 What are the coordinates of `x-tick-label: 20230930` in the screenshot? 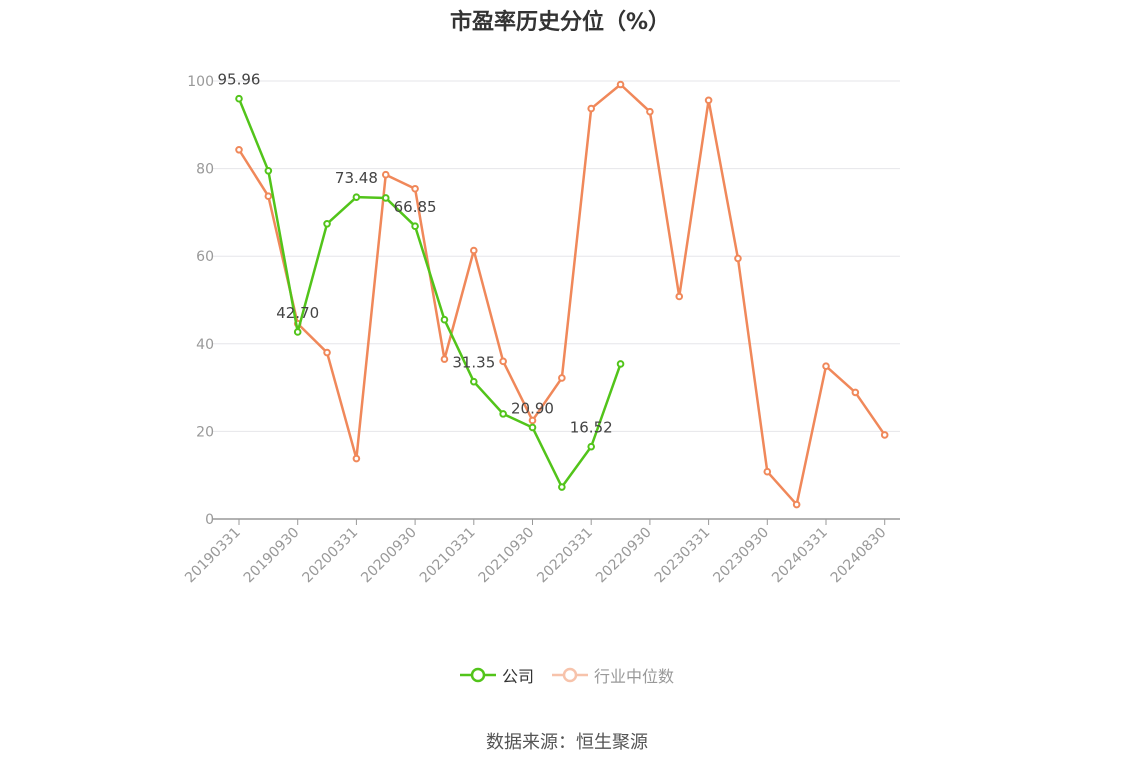 It's located at (741, 556).